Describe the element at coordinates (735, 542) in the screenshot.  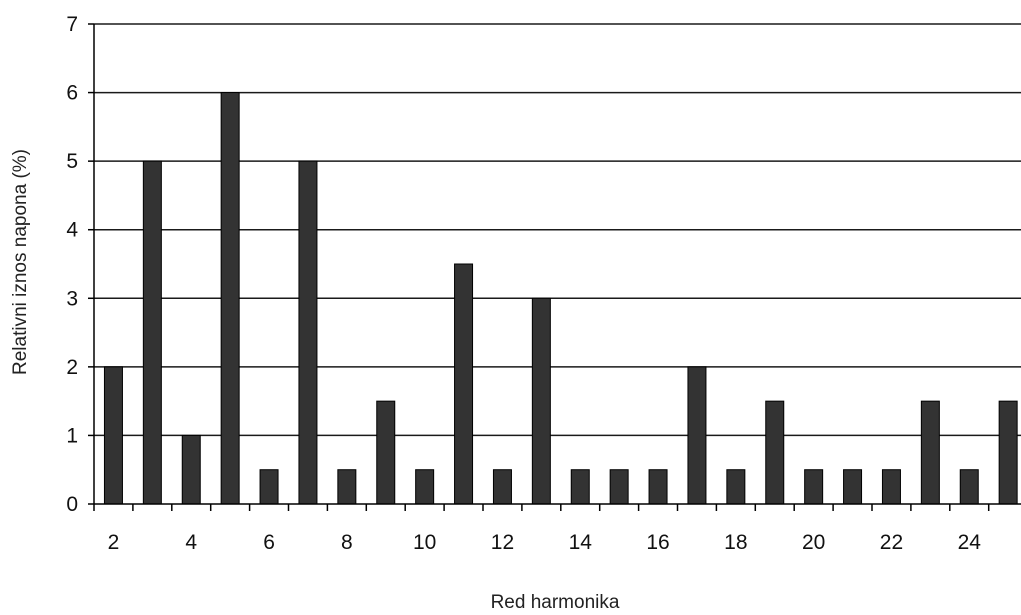
I see `x-tick-label-18: 18` at that location.